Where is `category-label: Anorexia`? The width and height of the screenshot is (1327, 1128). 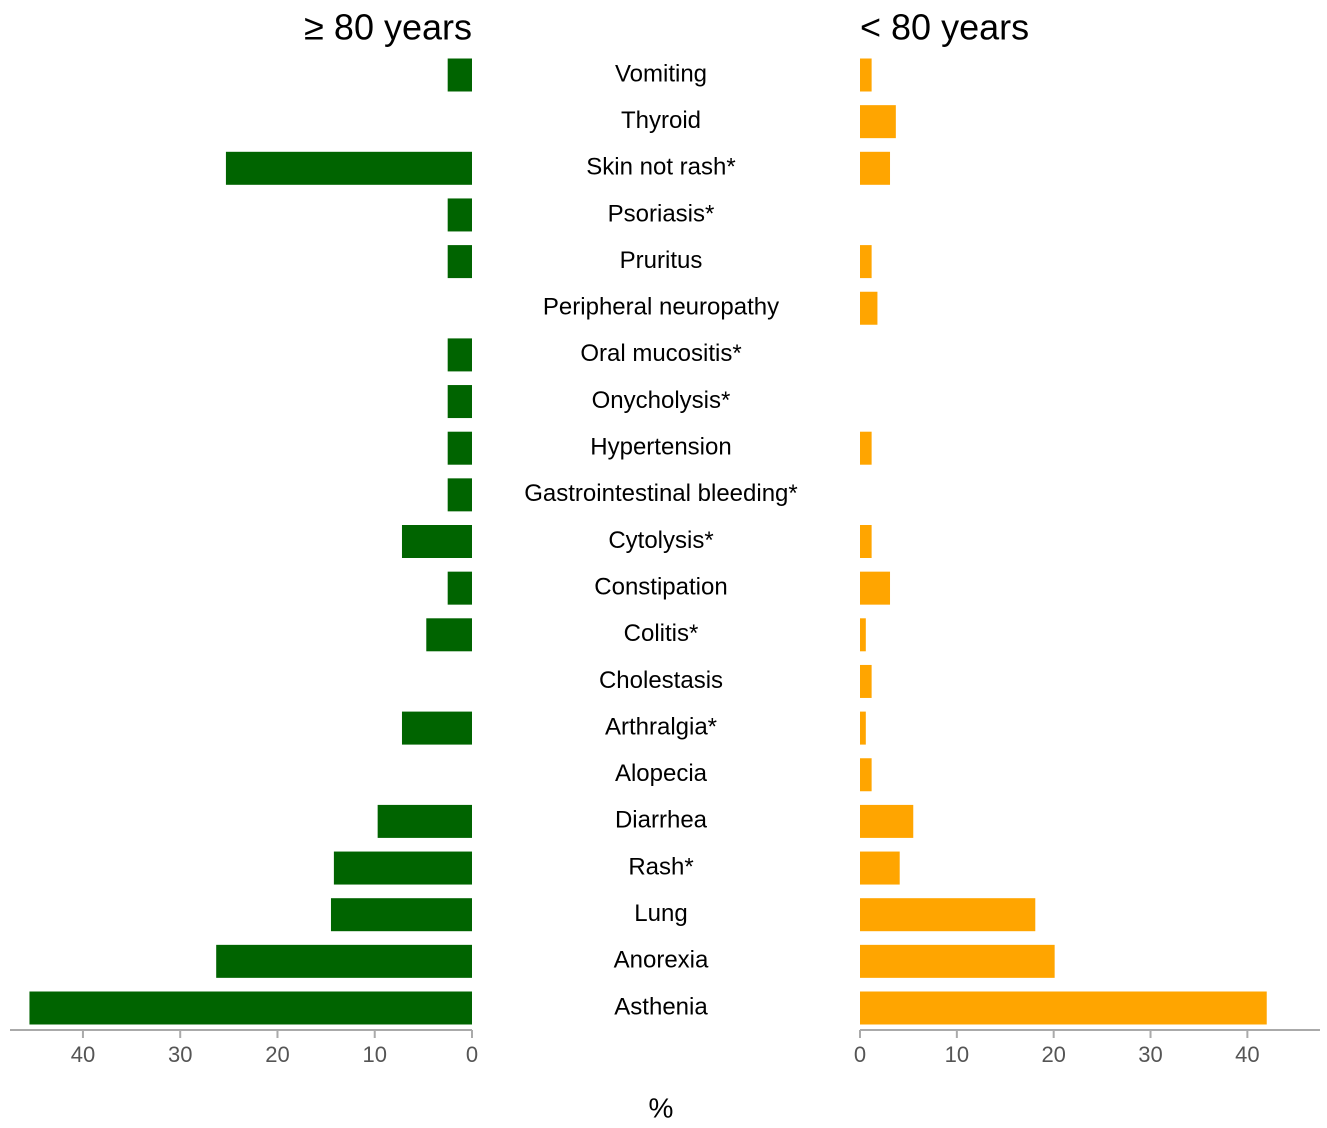
category-label: Anorexia is located at coordinates (661, 960).